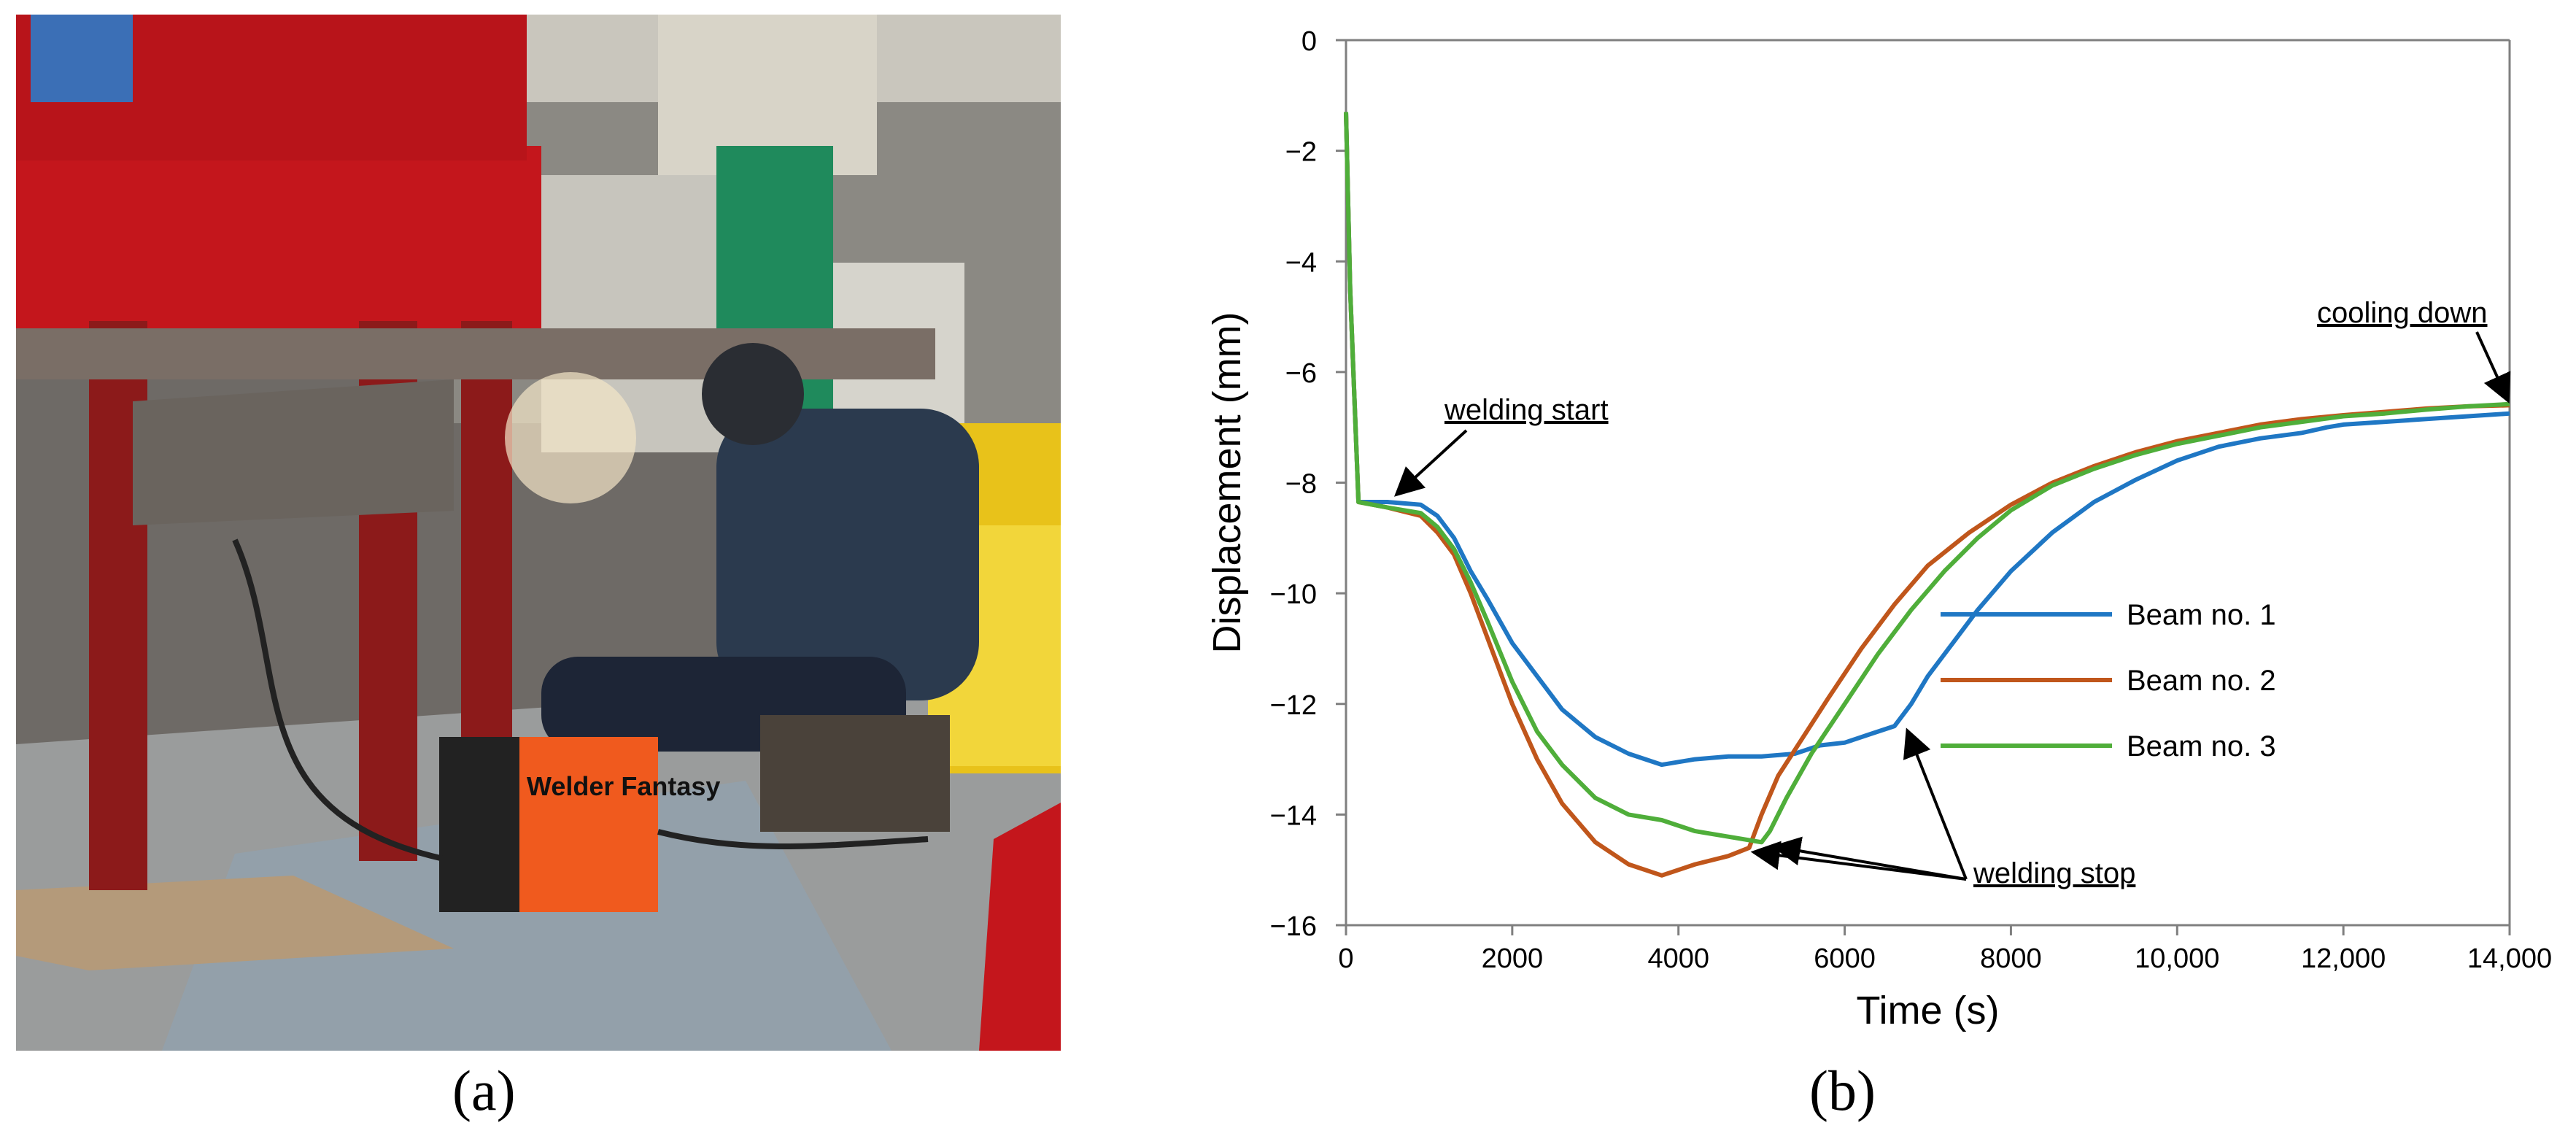 The height and width of the screenshot is (1147, 2576). Describe the element at coordinates (2011, 959) in the screenshot. I see `x-tick-label: 8000` at that location.